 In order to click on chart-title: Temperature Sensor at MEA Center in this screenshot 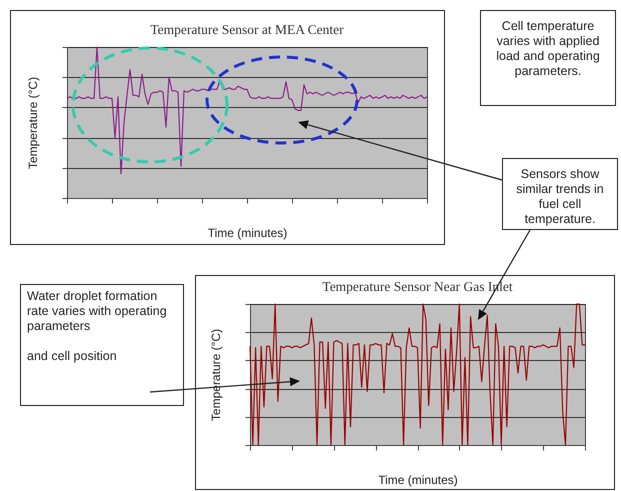, I will do `click(247, 29)`.